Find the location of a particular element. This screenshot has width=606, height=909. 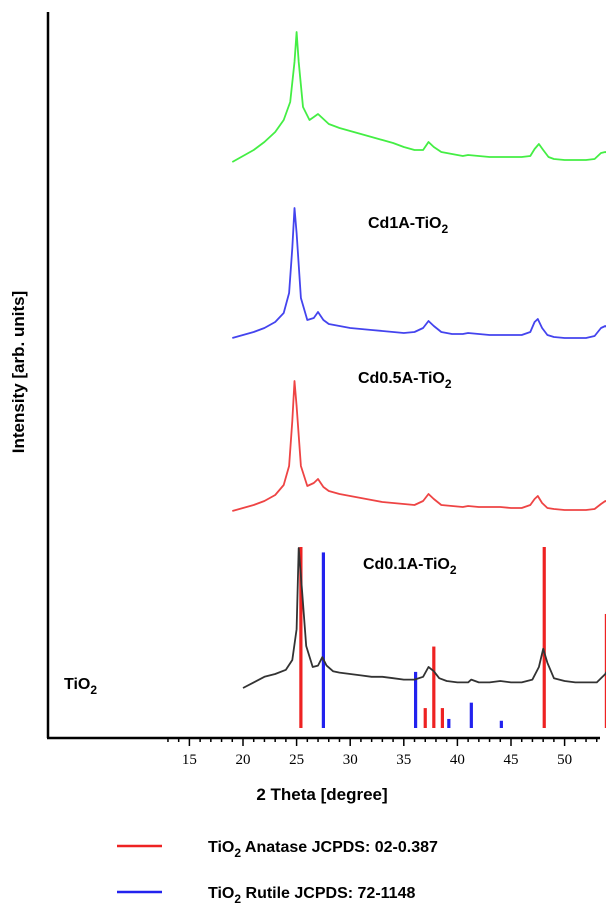

x-tick-label: 25 is located at coordinates (296, 760).